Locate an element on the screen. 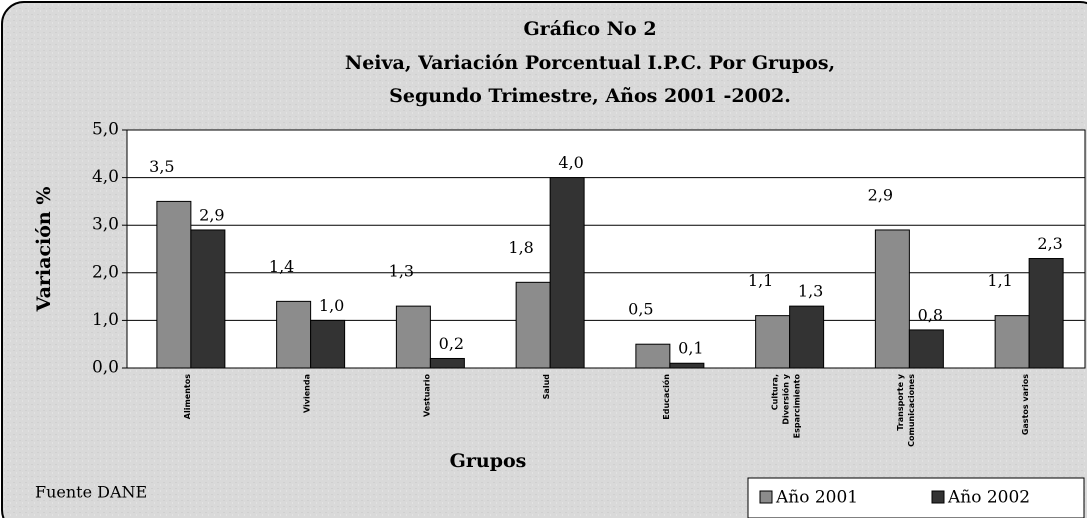  y-tick-label: 0,0 is located at coordinates (105, 368).